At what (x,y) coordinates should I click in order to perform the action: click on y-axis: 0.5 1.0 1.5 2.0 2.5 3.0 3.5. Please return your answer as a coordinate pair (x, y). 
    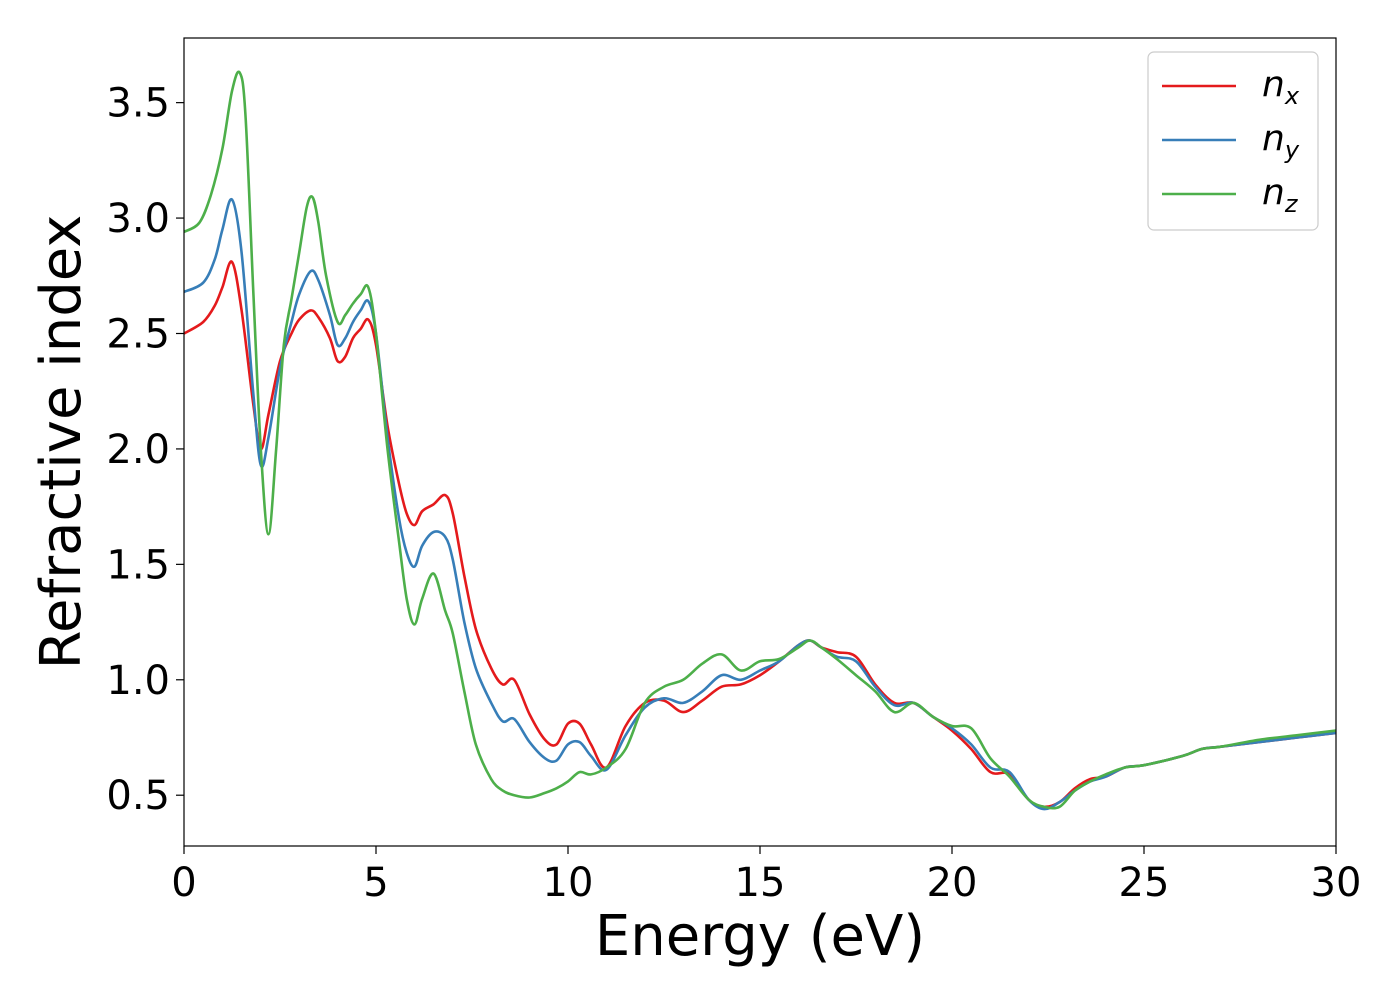
    Looking at the image, I should click on (145, 450).